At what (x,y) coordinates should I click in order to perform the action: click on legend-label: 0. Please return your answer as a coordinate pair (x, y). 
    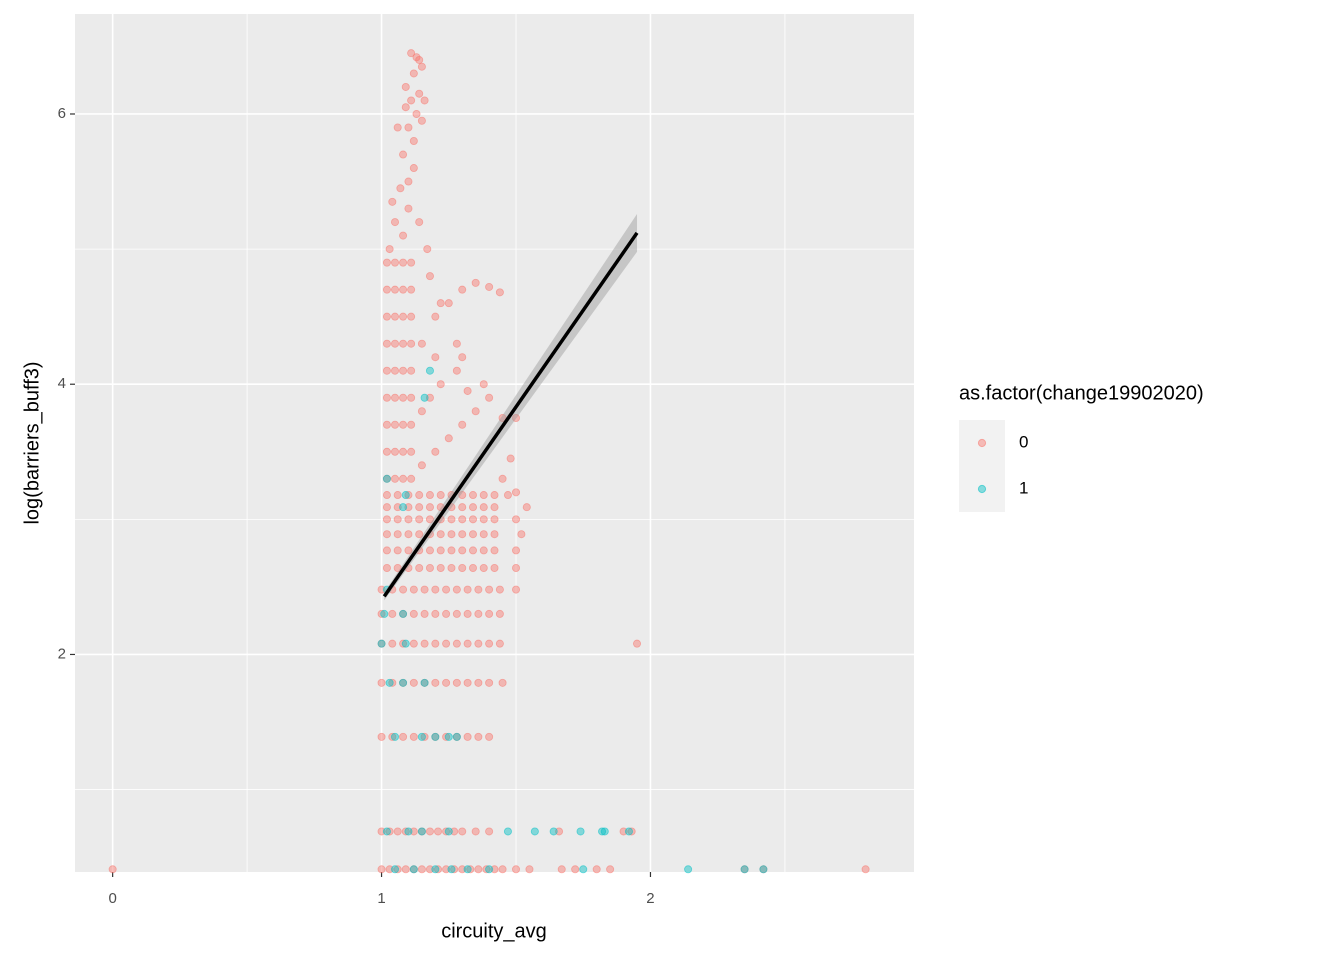
    Looking at the image, I should click on (1023, 441).